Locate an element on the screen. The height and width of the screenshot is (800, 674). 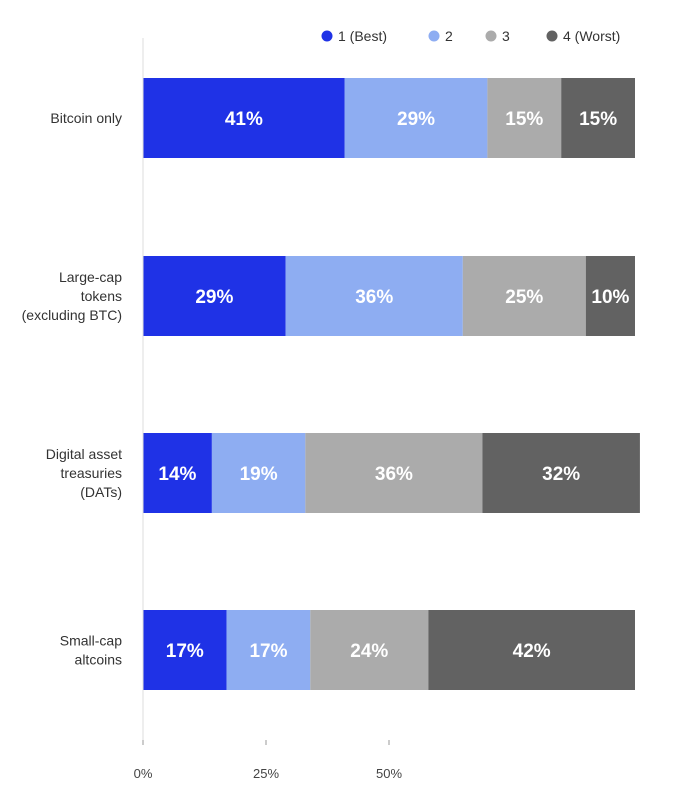
data-label: 41% is located at coordinates (244, 119).